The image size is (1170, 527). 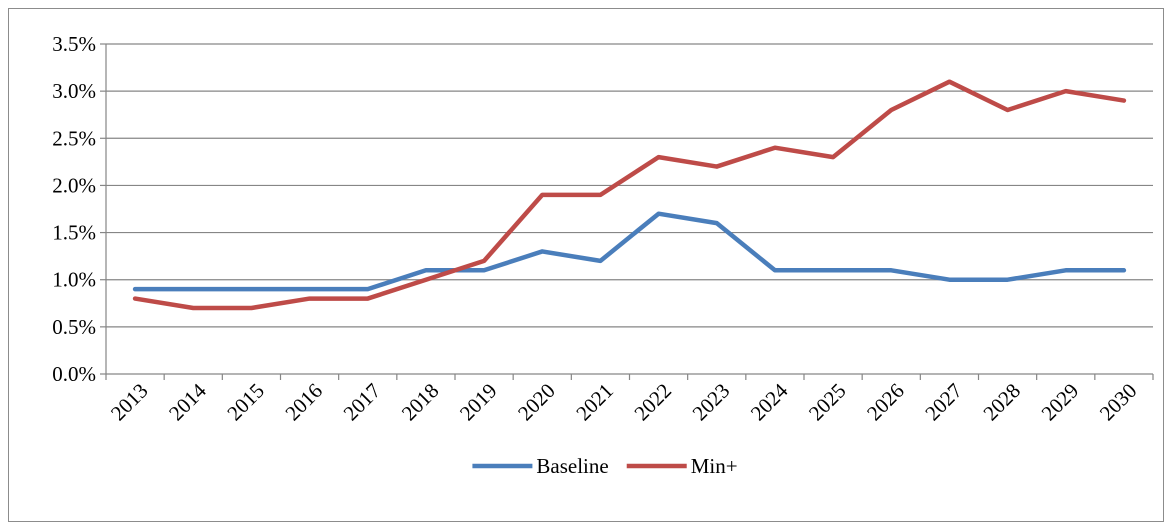 What do you see at coordinates (187, 401) in the screenshot?
I see `x-tick-label: 2014` at bounding box center [187, 401].